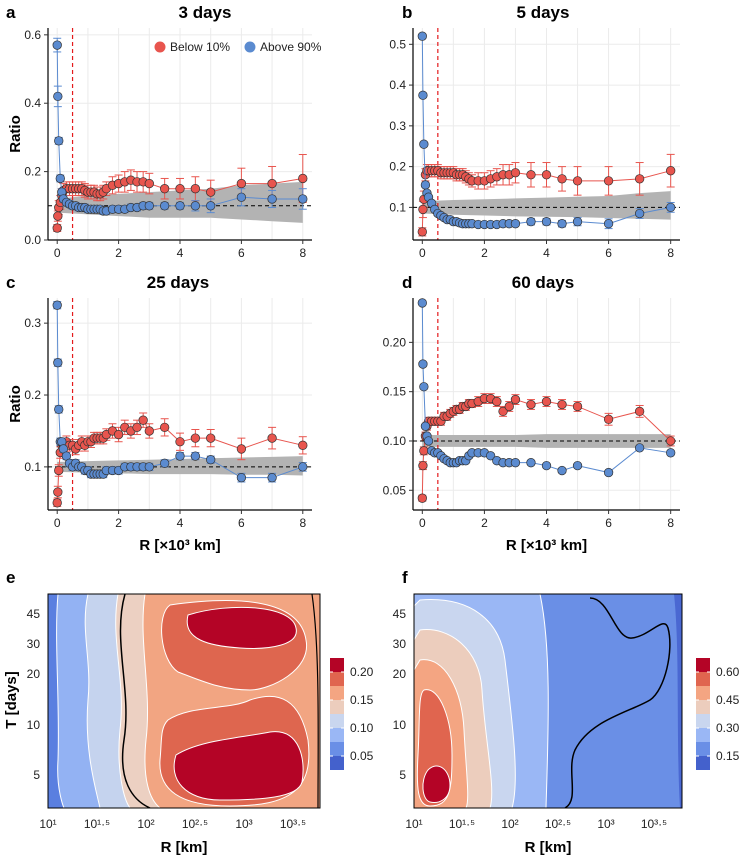  Describe the element at coordinates (605, 824) in the screenshot. I see `heatmap-f-xtick-5: 10³` at that location.